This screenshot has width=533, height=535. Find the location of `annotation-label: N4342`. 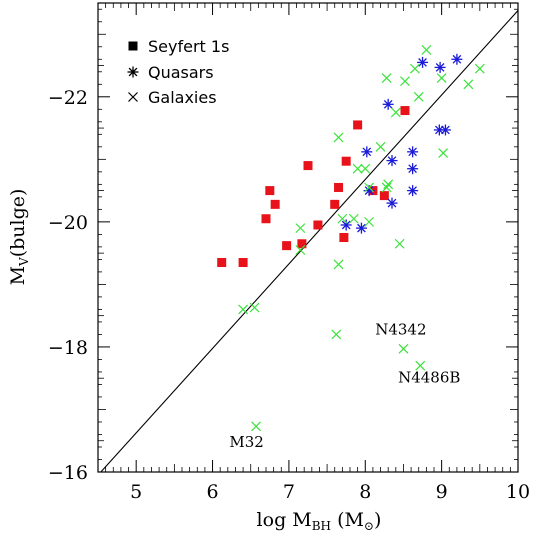

annotation-label: N4342 is located at coordinates (400, 329).